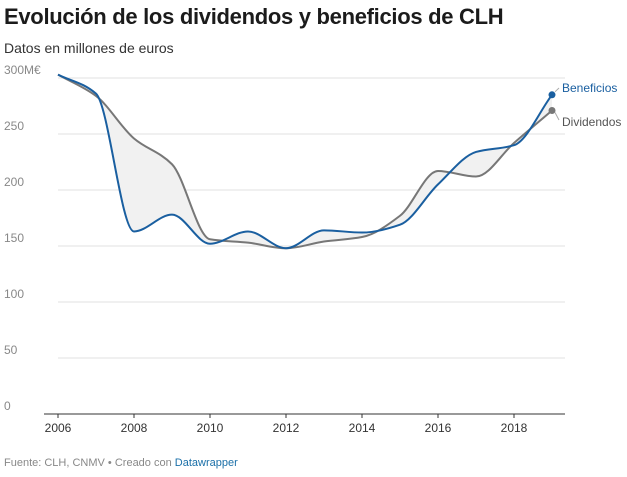  I want to click on x-tick-label: 2014, so click(362, 428).